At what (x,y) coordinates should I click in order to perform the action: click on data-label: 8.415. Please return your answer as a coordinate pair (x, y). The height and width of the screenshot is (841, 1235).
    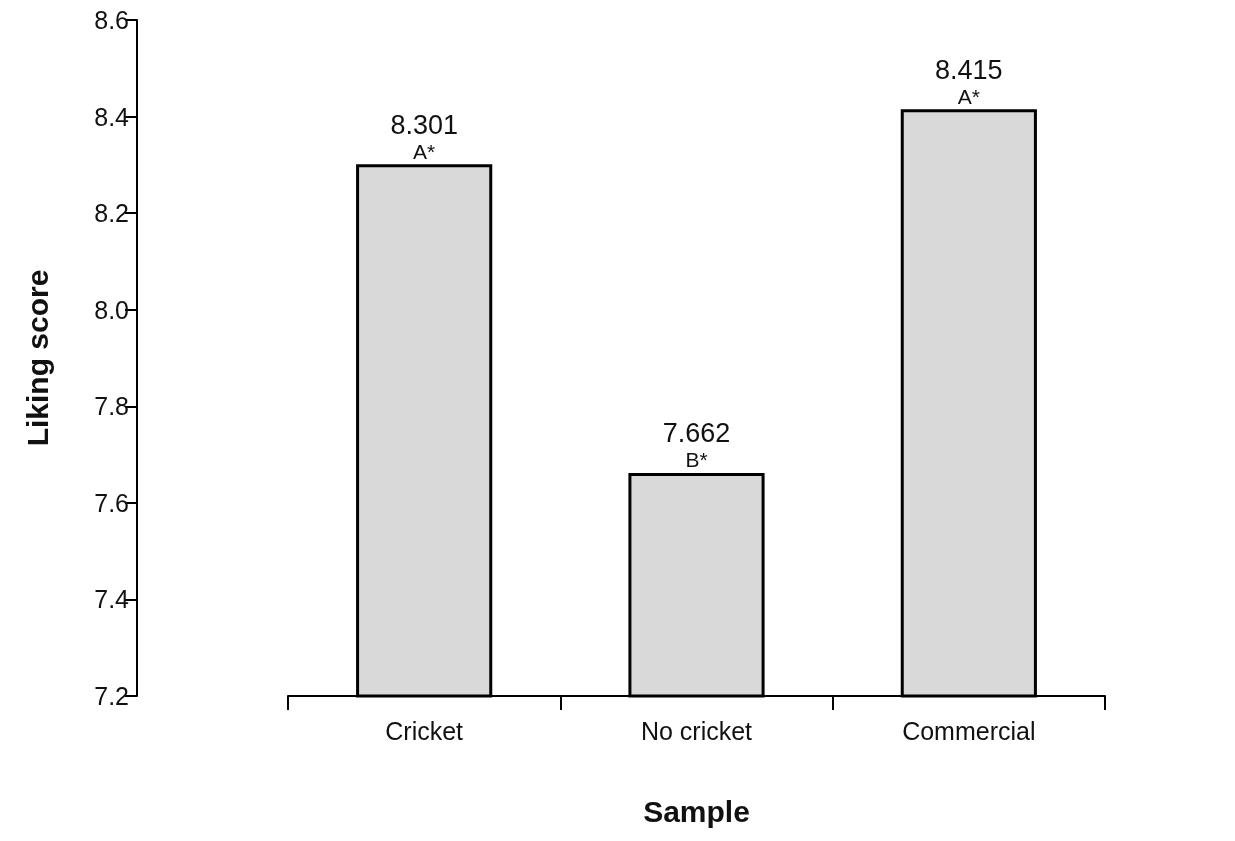
    Looking at the image, I should click on (969, 69).